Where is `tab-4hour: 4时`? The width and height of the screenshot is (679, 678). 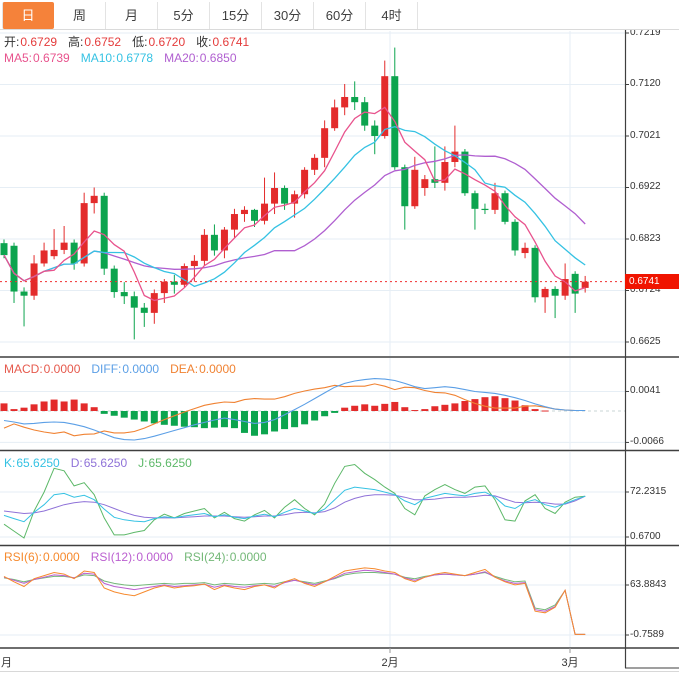
tab-4hour: 4时 is located at coordinates (392, 15).